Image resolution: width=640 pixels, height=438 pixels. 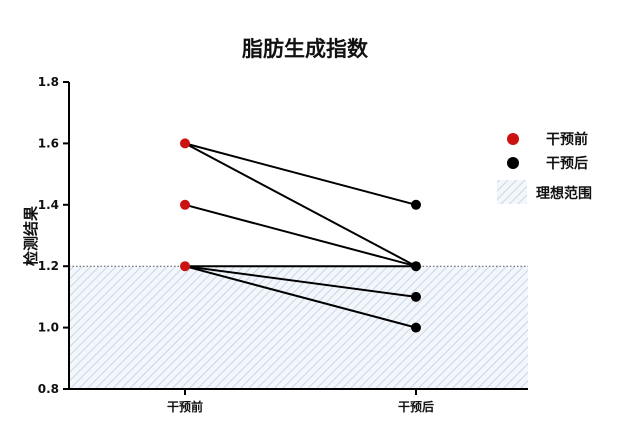 What do you see at coordinates (48, 82) in the screenshot?
I see `y-tick-label: 1.8` at bounding box center [48, 82].